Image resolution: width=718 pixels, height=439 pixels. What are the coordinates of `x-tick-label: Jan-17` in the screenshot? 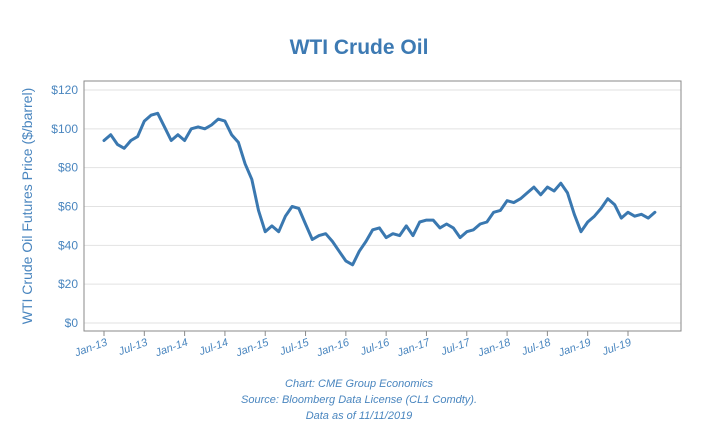 It's located at (413, 347).